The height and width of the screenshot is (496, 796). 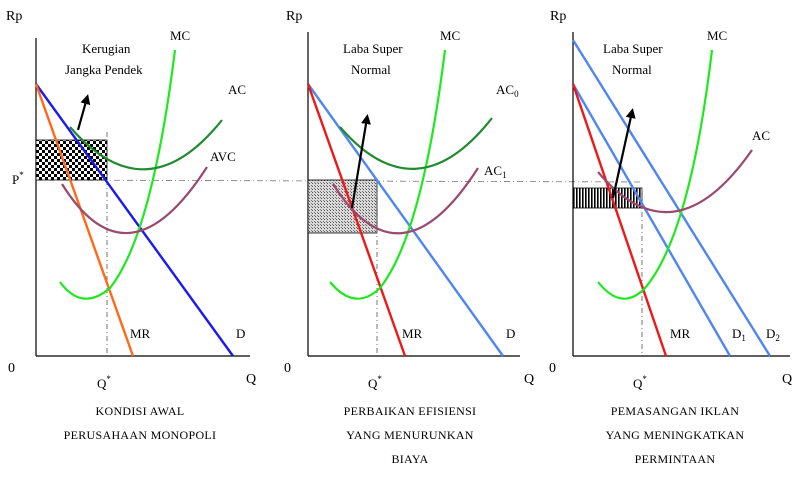 I want to click on p3-annotation-line1: Laba Super, so click(x=633, y=48).